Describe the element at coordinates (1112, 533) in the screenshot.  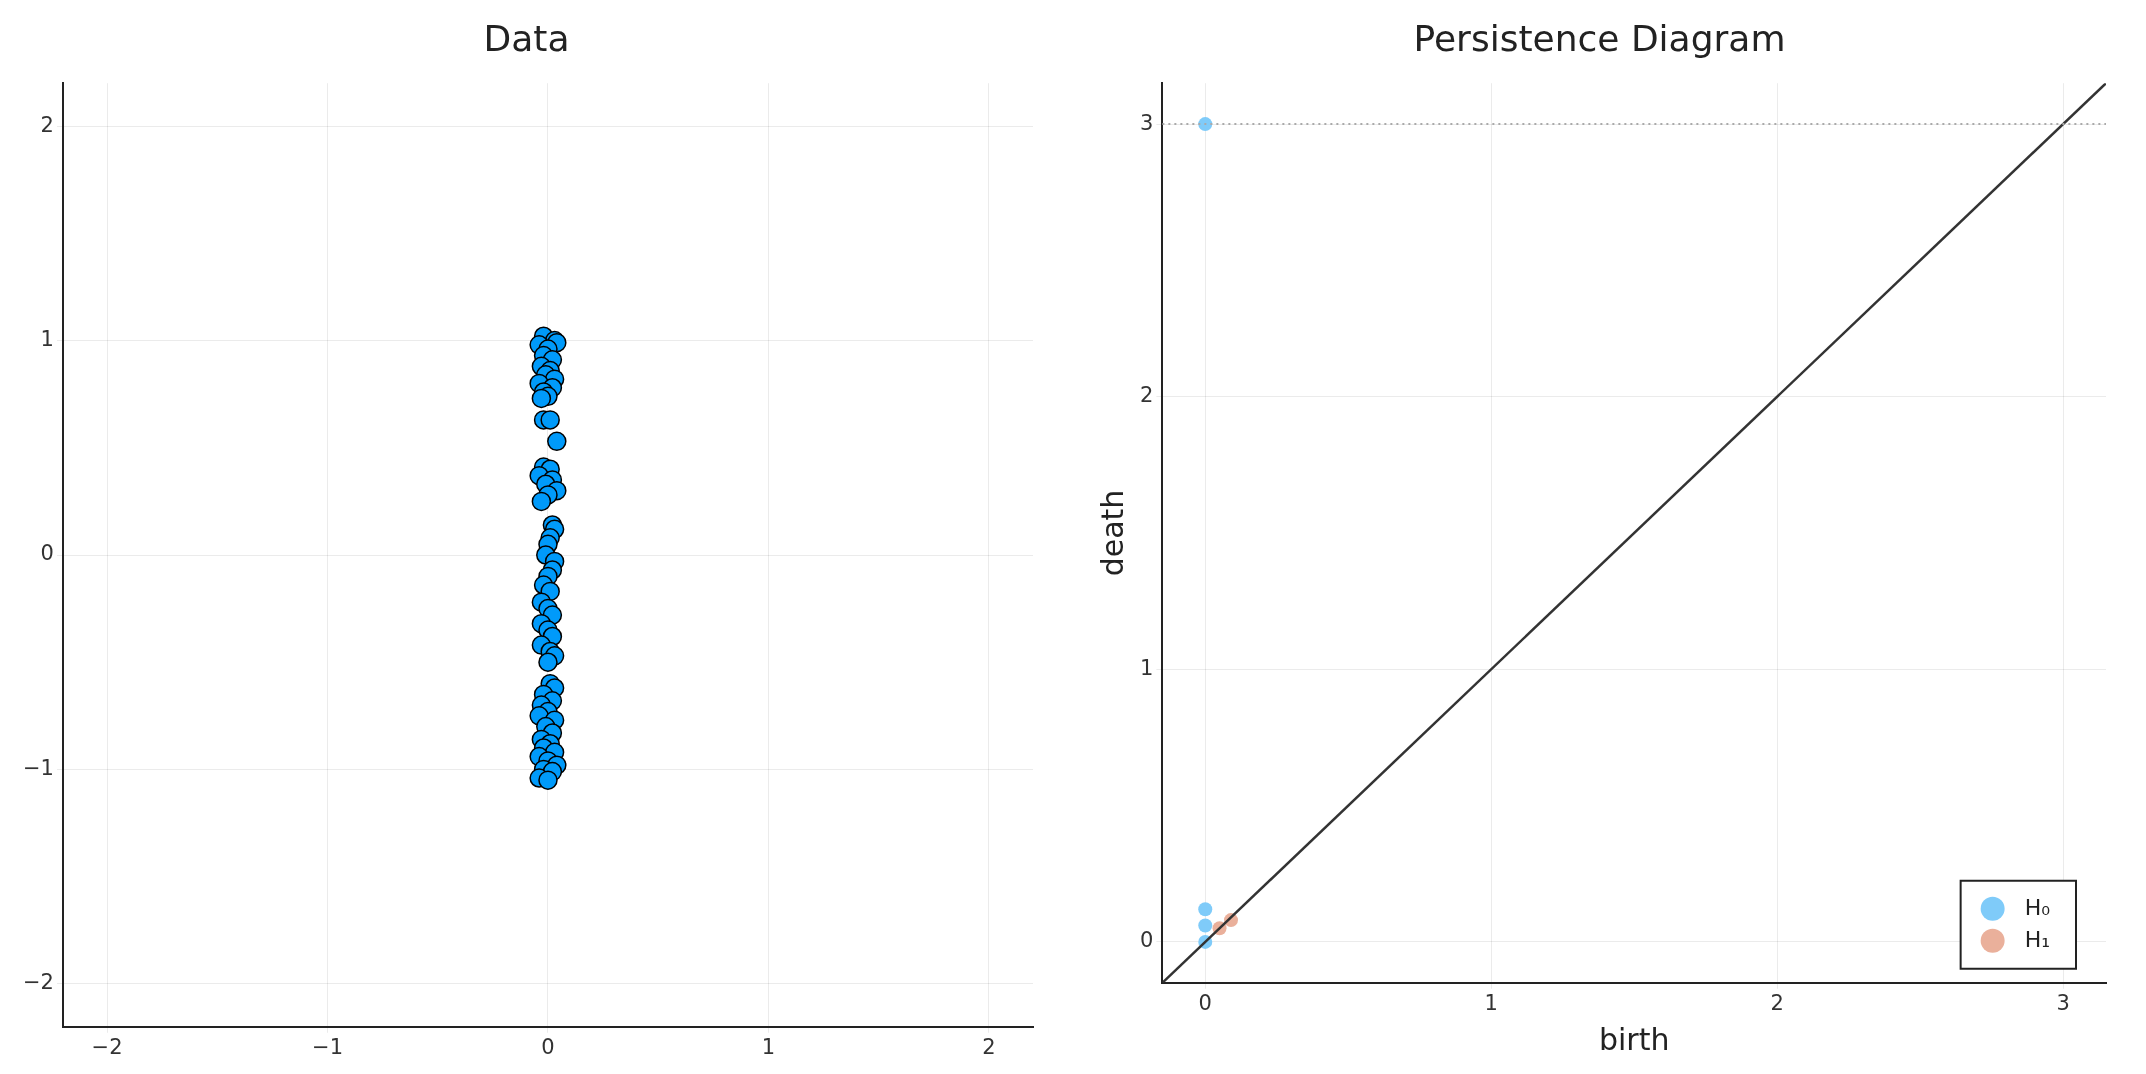
I see `y-axis-title: death` at that location.